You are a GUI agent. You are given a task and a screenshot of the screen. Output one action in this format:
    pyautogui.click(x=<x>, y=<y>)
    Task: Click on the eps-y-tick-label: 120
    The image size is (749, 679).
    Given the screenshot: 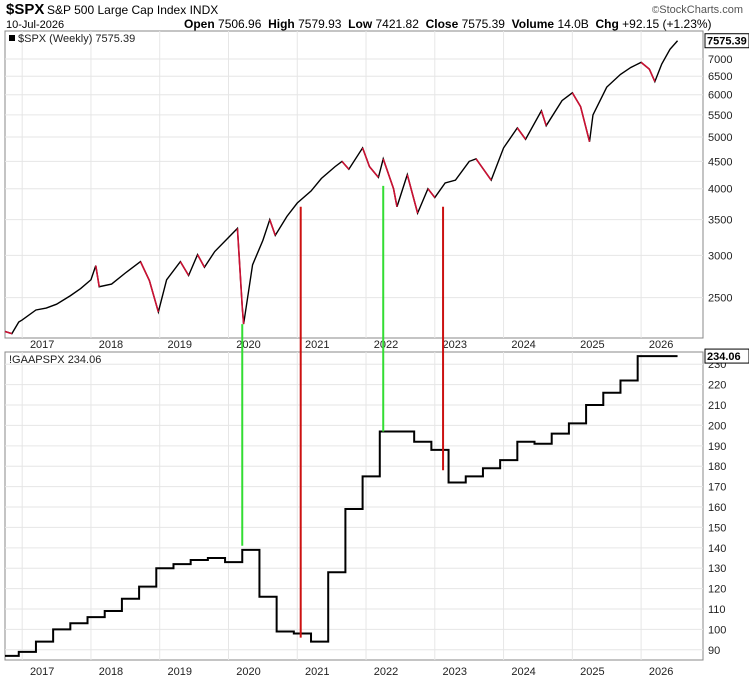 What is the action you would take?
    pyautogui.click(x=717, y=590)
    